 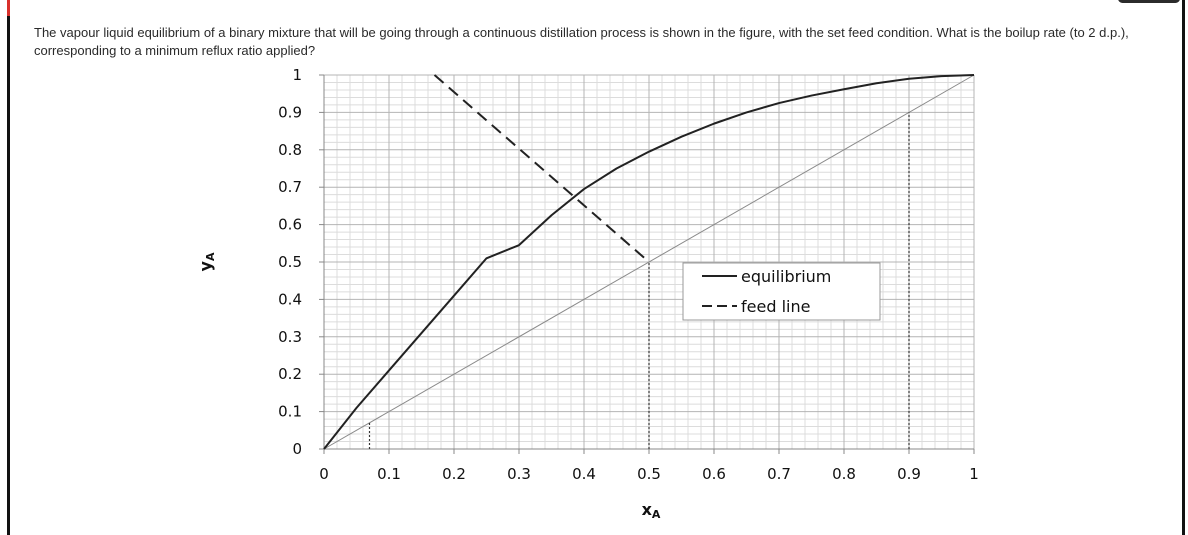 I want to click on x-tick-label: 0.3, so click(x=519, y=474).